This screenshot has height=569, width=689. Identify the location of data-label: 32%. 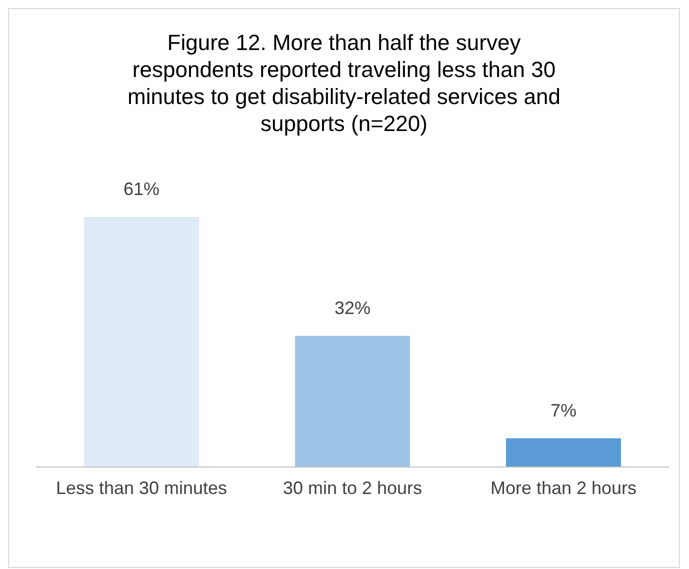
(352, 308).